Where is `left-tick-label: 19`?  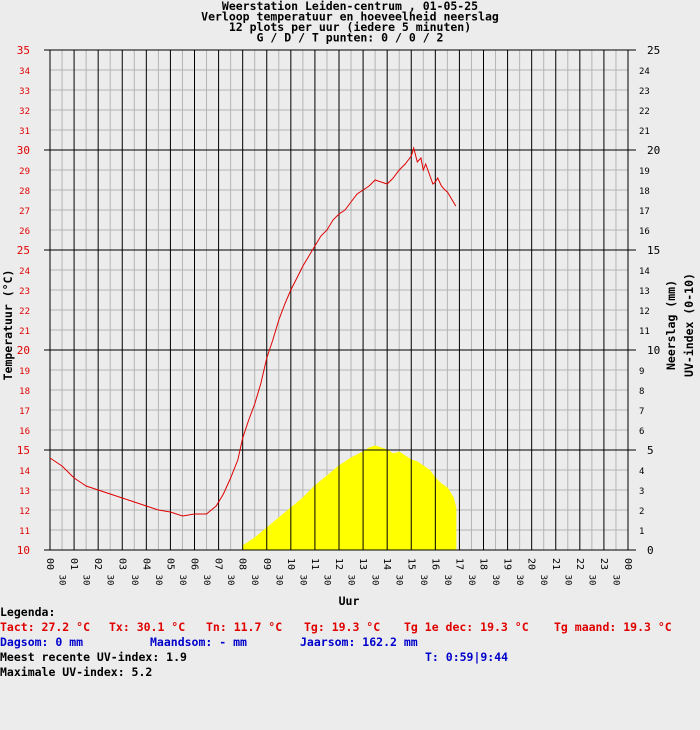
left-tick-label: 19 is located at coordinates (24, 372).